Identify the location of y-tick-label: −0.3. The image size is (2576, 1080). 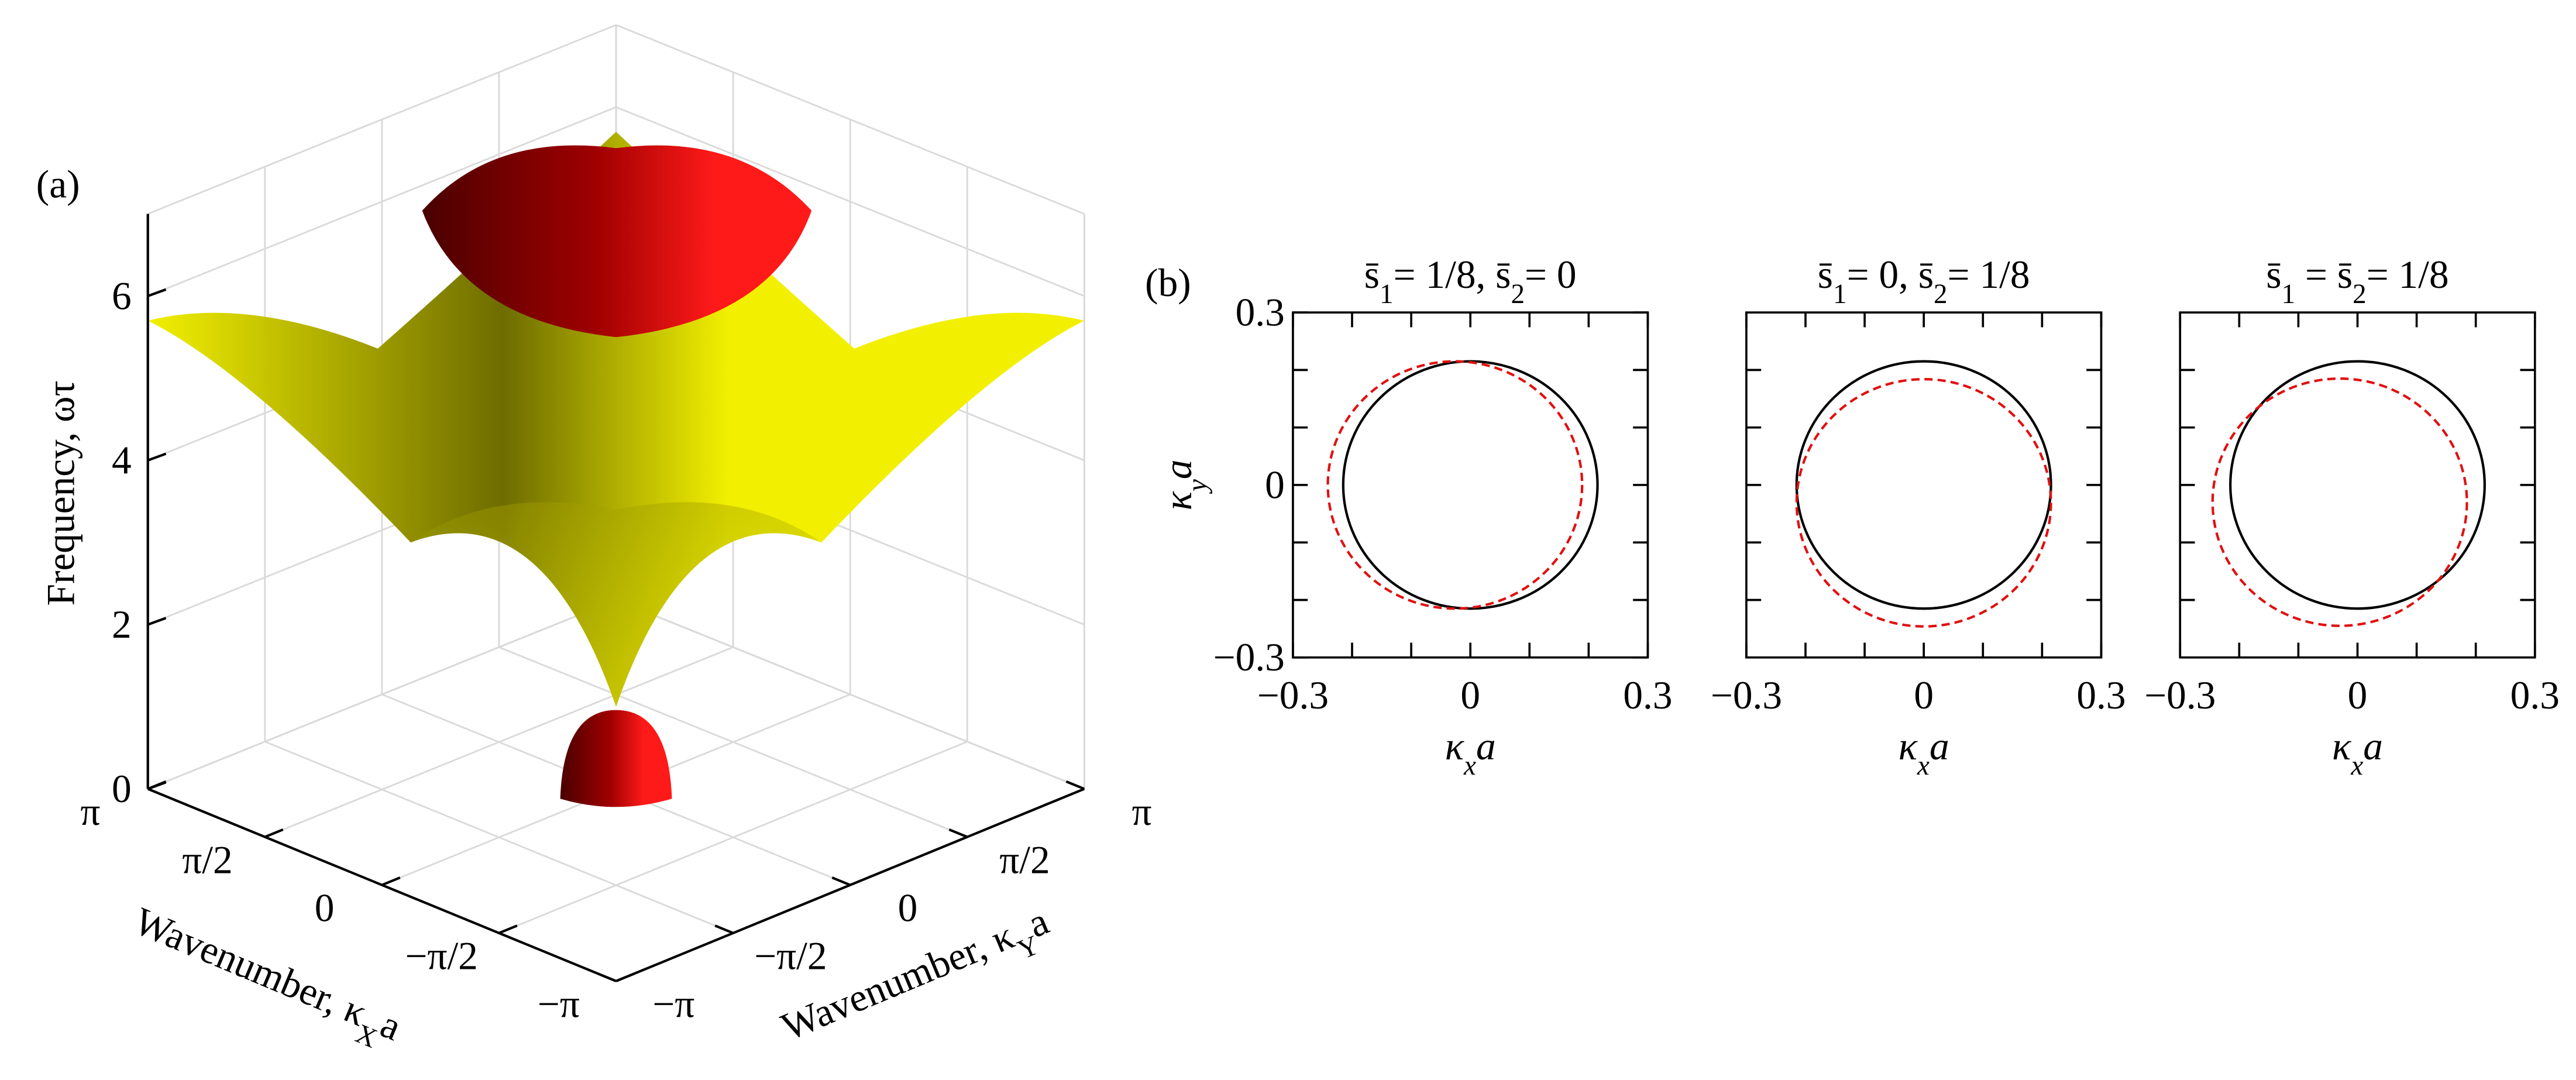
(1249, 657).